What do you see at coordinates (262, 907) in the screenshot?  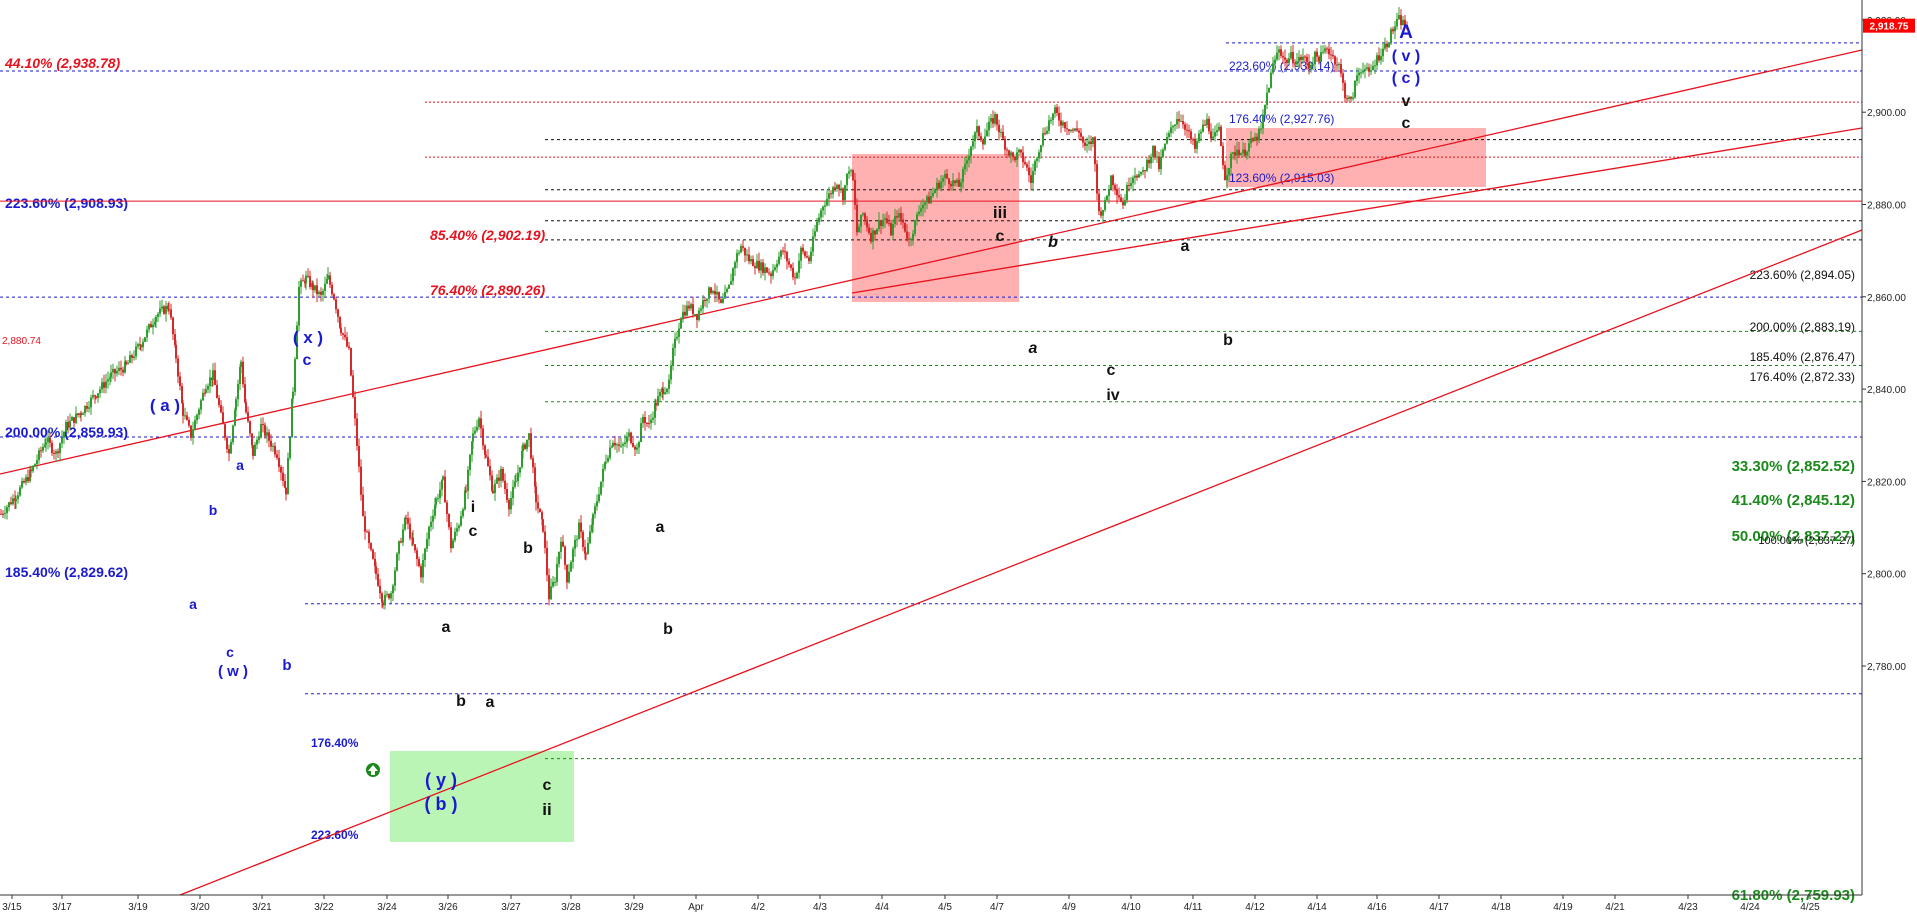 I see `x-tick-label: 3/21` at bounding box center [262, 907].